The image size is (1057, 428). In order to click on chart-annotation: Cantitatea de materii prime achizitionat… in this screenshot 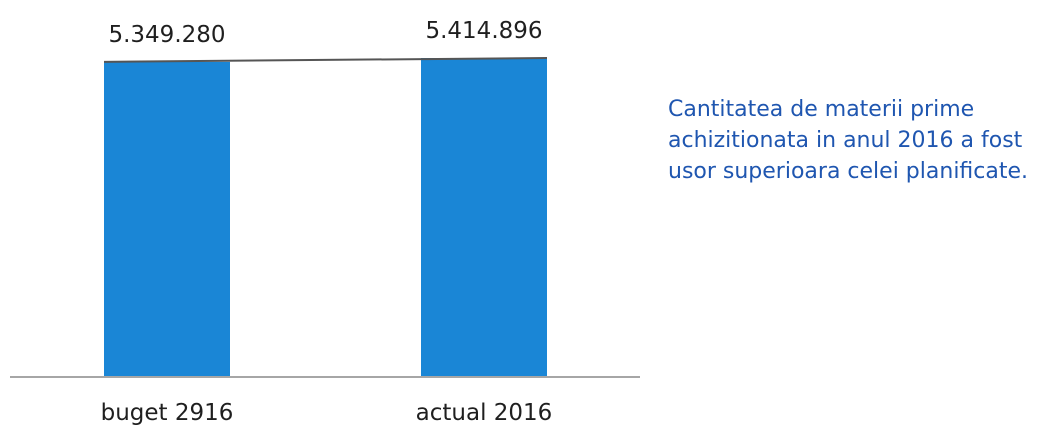, I will do `click(860, 140)`.